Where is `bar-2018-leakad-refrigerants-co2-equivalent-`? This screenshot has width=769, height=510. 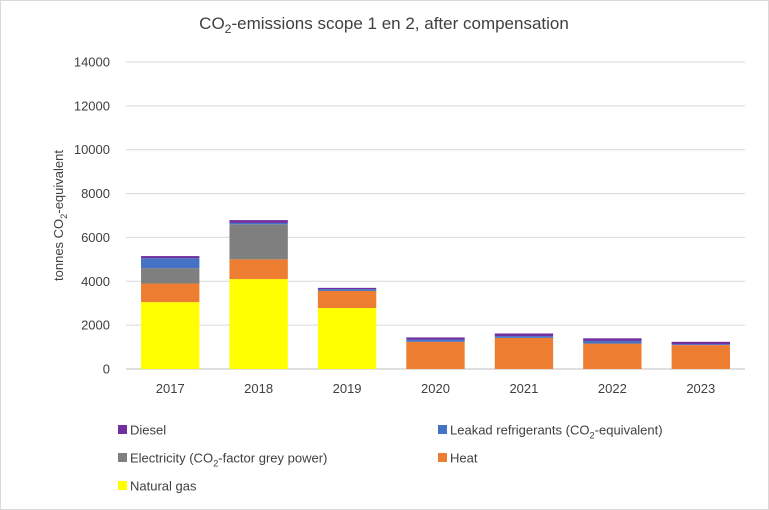 bar-2018-leakad-refrigerants-co2-equivalent- is located at coordinates (258, 223).